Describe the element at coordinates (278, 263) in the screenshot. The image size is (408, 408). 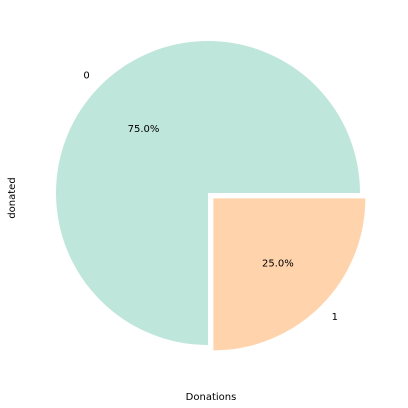
I see `slice-percent-label: 25.0%` at that location.